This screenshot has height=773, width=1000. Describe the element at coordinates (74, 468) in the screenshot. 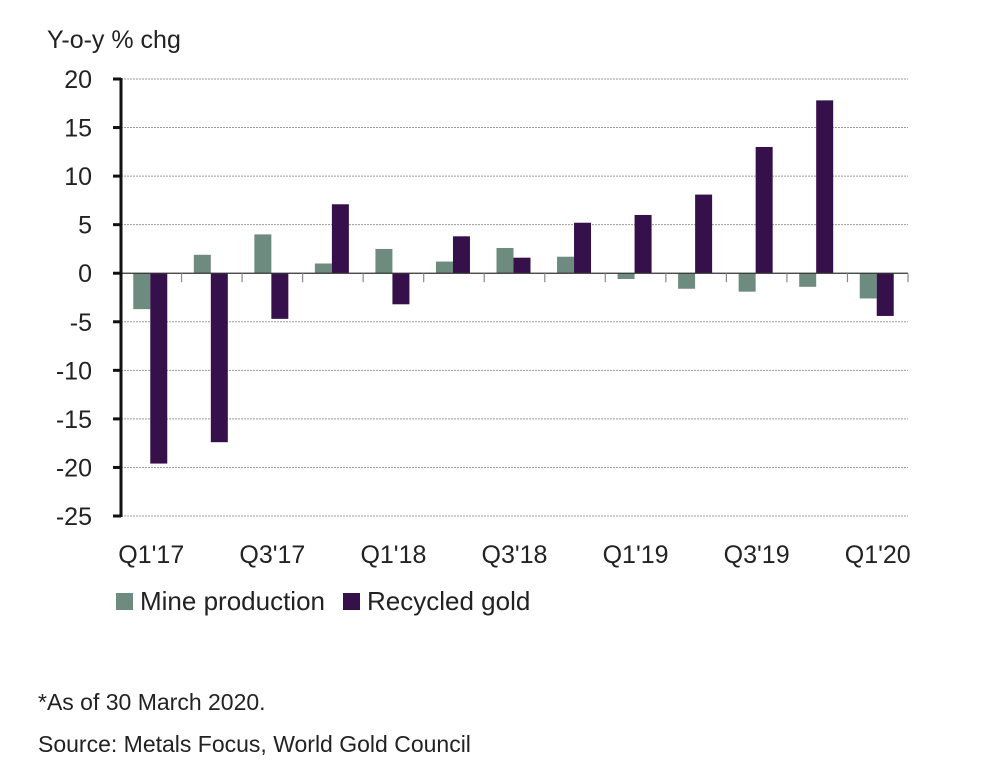

I see `y-tick-label: -20` at that location.